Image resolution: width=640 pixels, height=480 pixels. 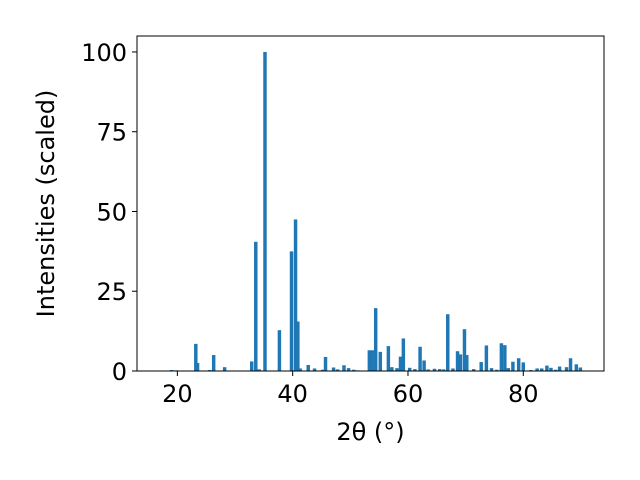 What do you see at coordinates (177, 394) in the screenshot?
I see `x-tick-label: 20` at bounding box center [177, 394].